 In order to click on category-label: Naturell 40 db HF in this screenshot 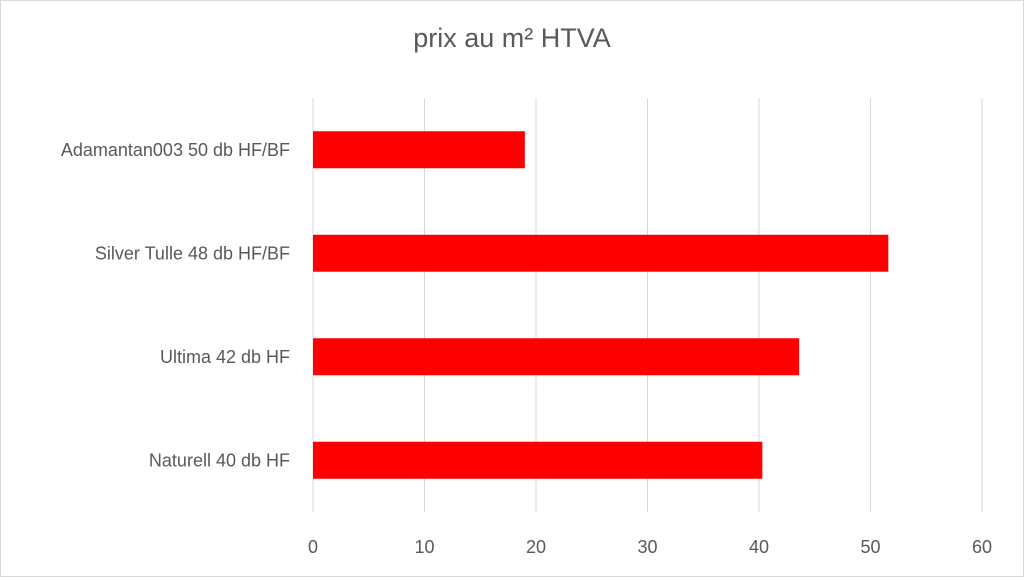, I will do `click(219, 460)`.